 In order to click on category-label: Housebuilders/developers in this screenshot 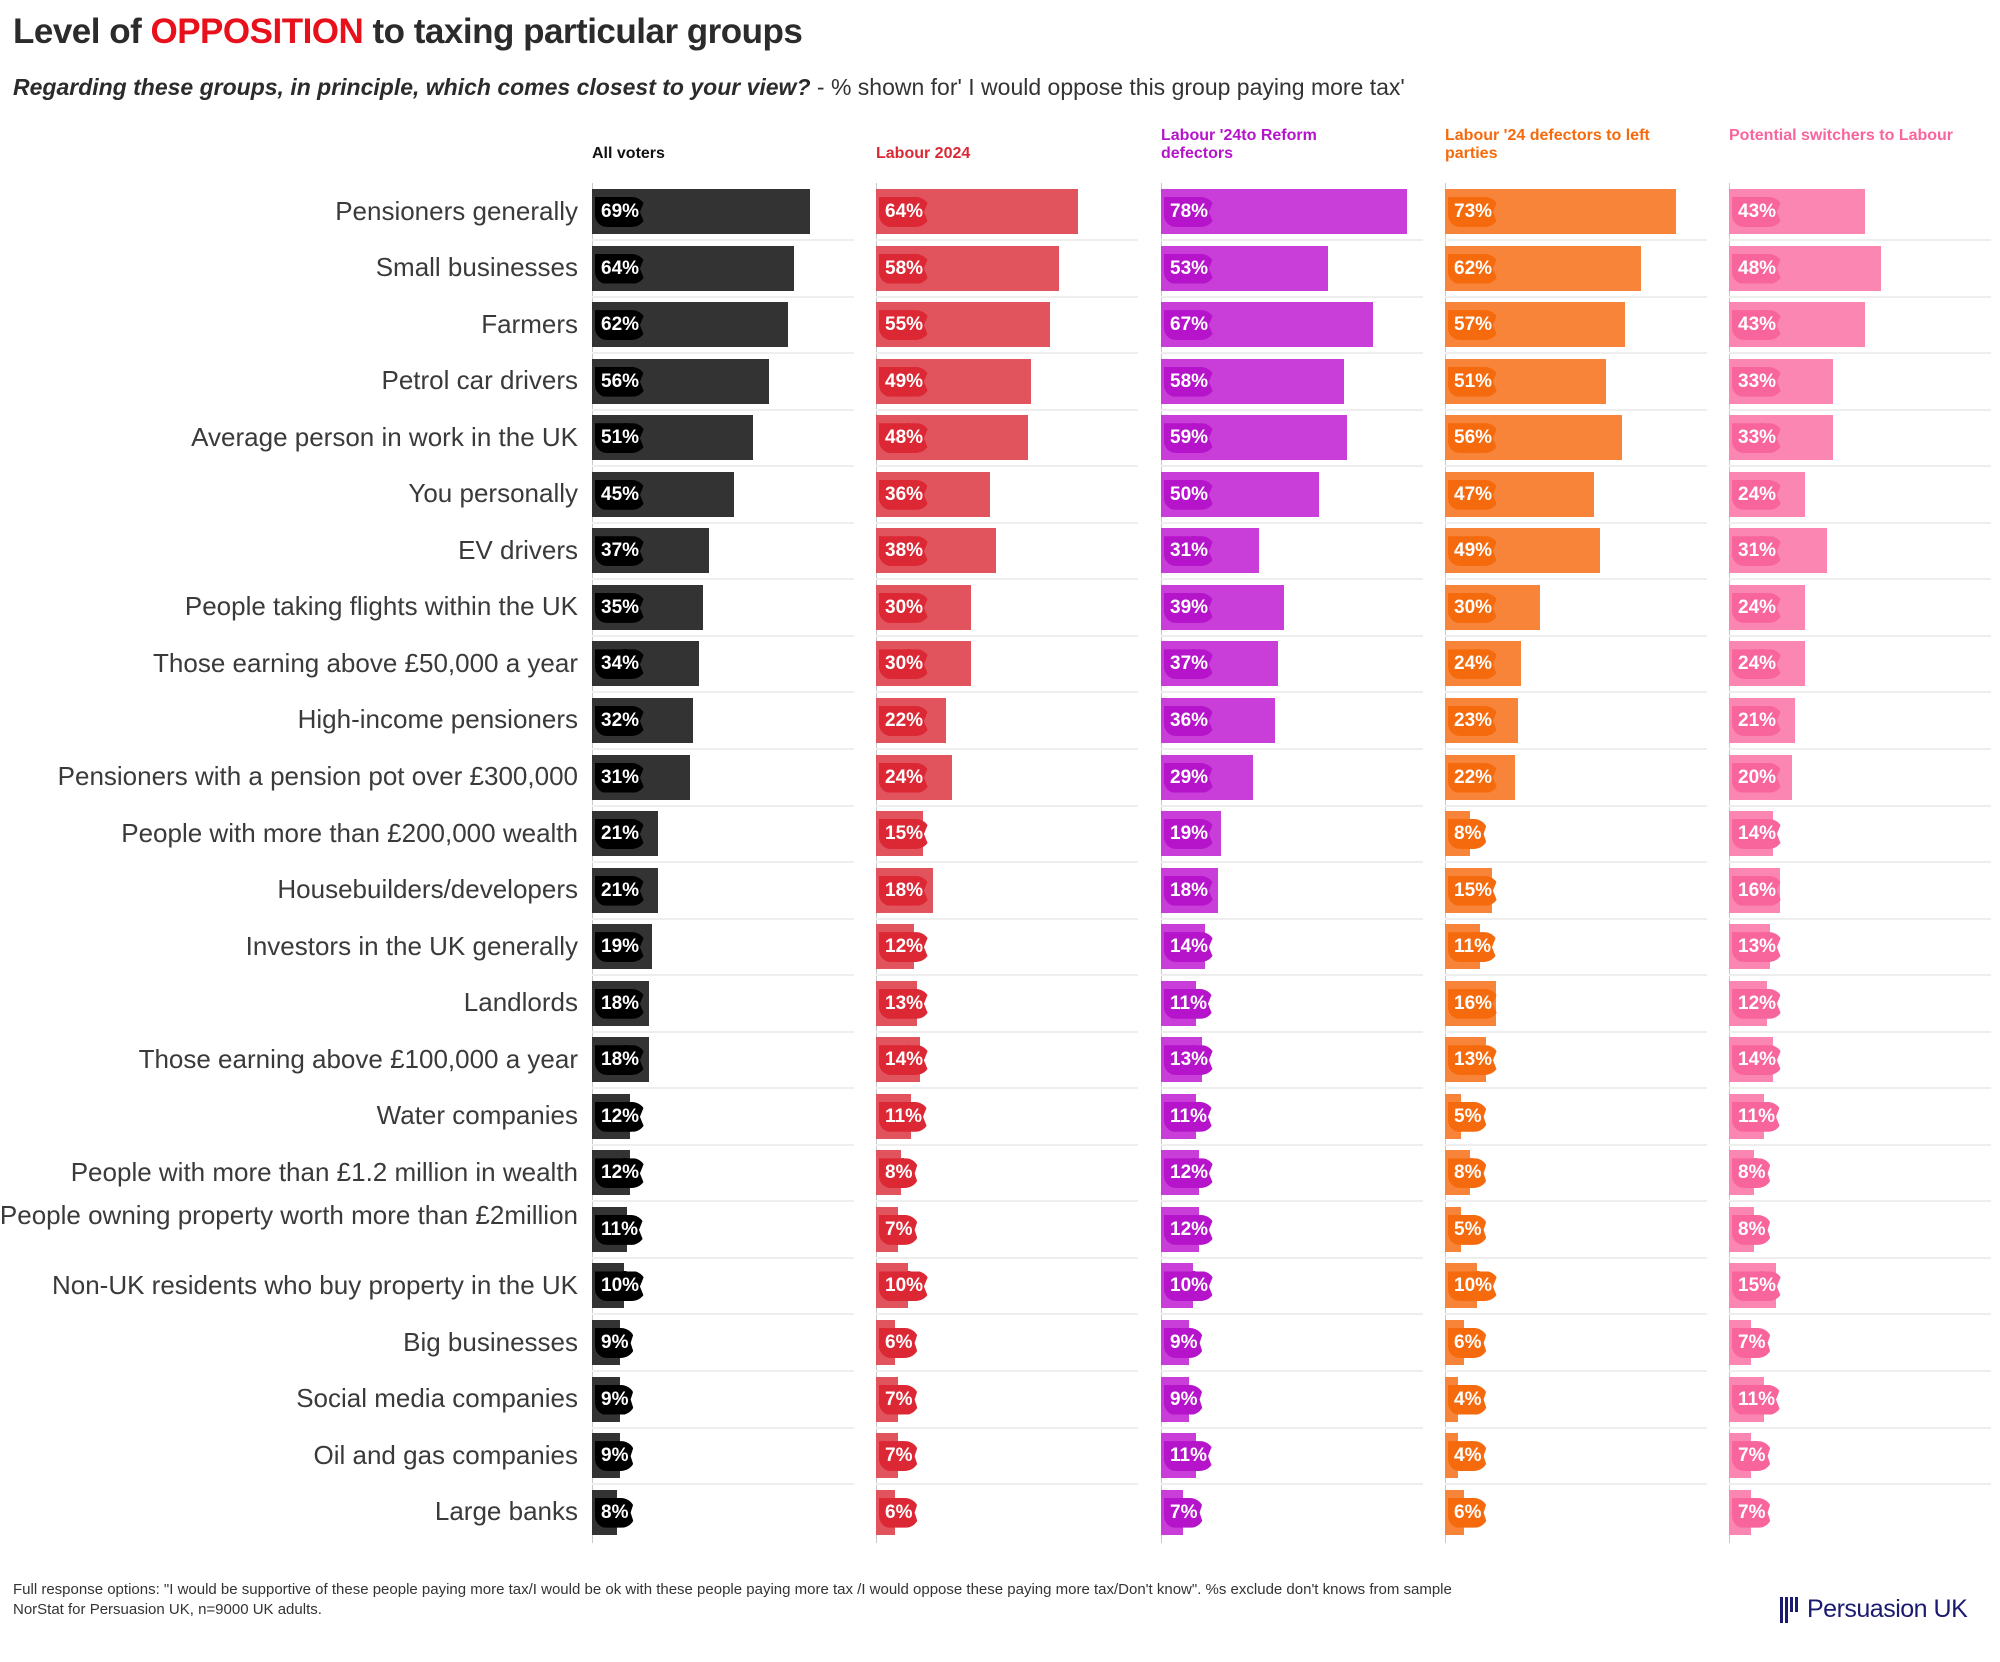, I will do `click(427, 889)`.